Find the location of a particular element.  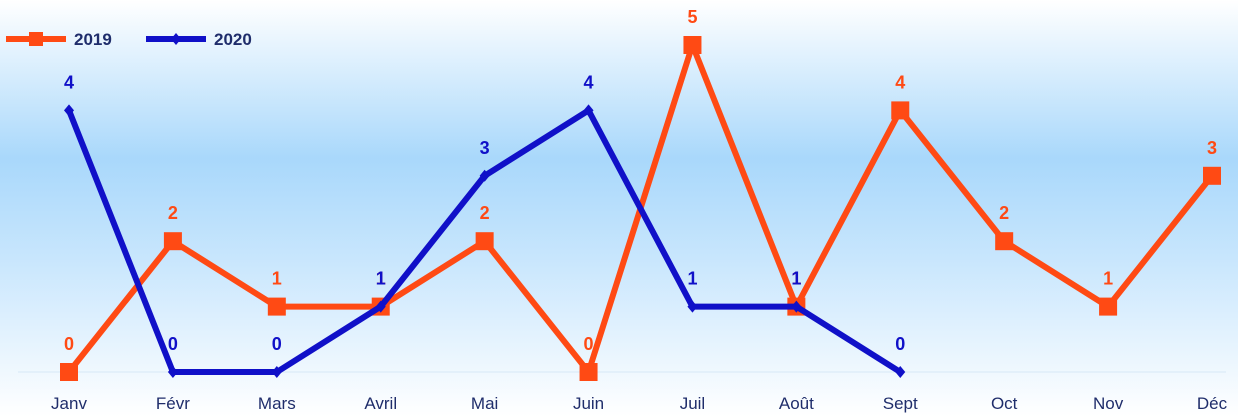

x-tick-label: Nov is located at coordinates (1108, 403).